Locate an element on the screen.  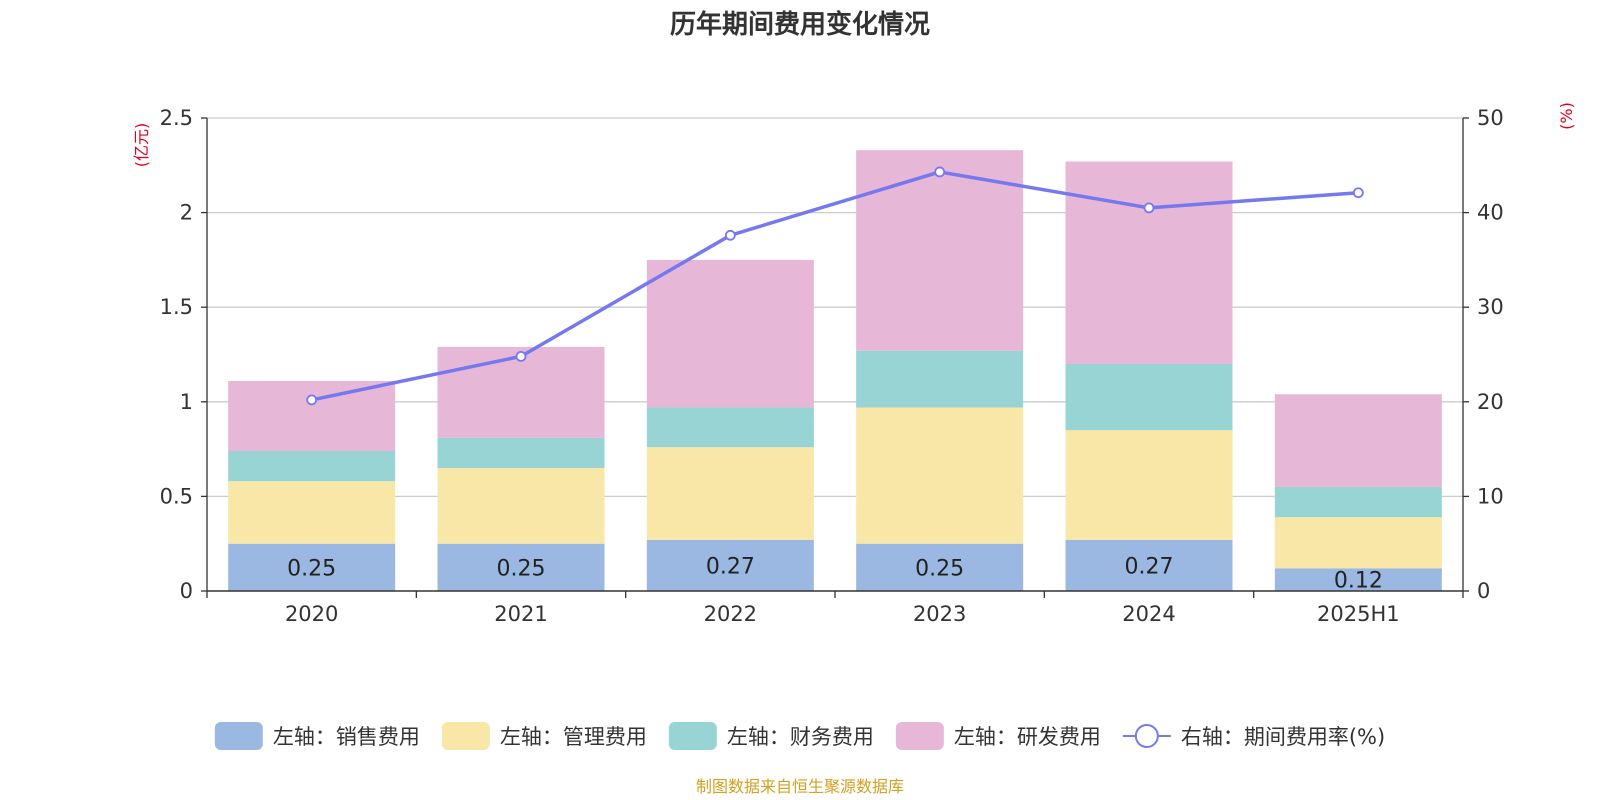
bar-data-label: 0.12 is located at coordinates (1358, 581).